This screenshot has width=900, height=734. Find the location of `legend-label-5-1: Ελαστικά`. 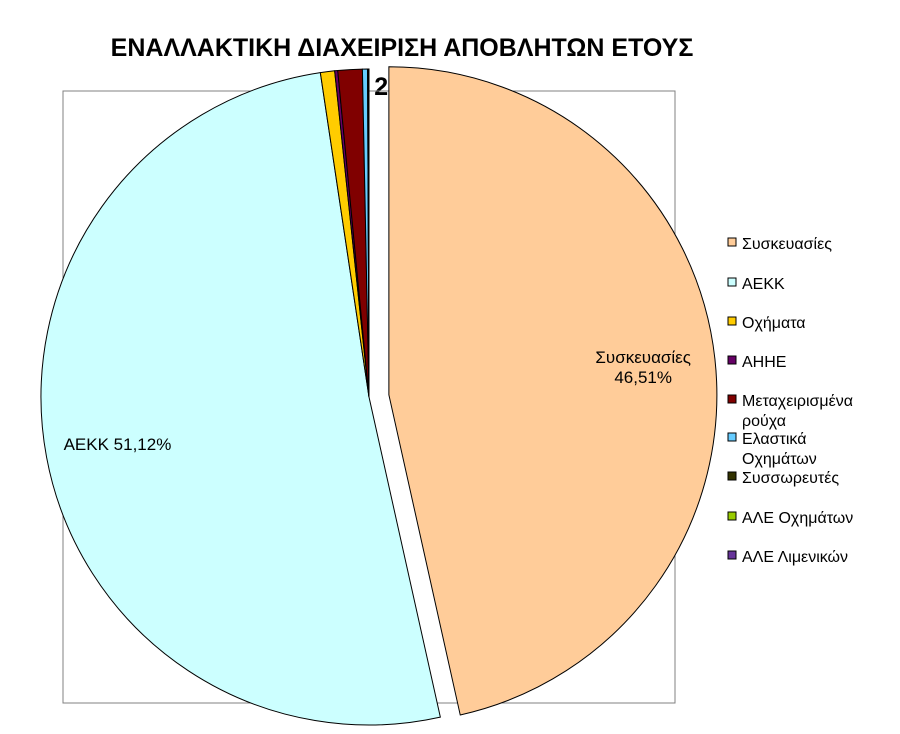

legend-label-5-1: Ελαστικά is located at coordinates (774, 439).